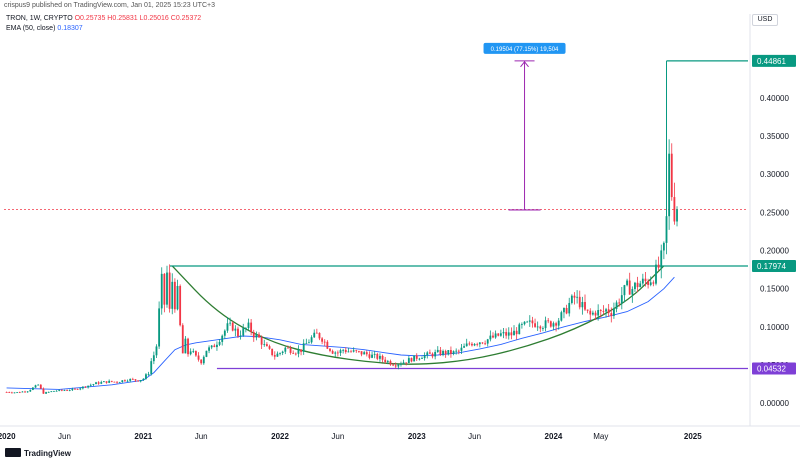  Describe the element at coordinates (122, 18) in the screenshot. I see `high-value: H0.25831` at that location.